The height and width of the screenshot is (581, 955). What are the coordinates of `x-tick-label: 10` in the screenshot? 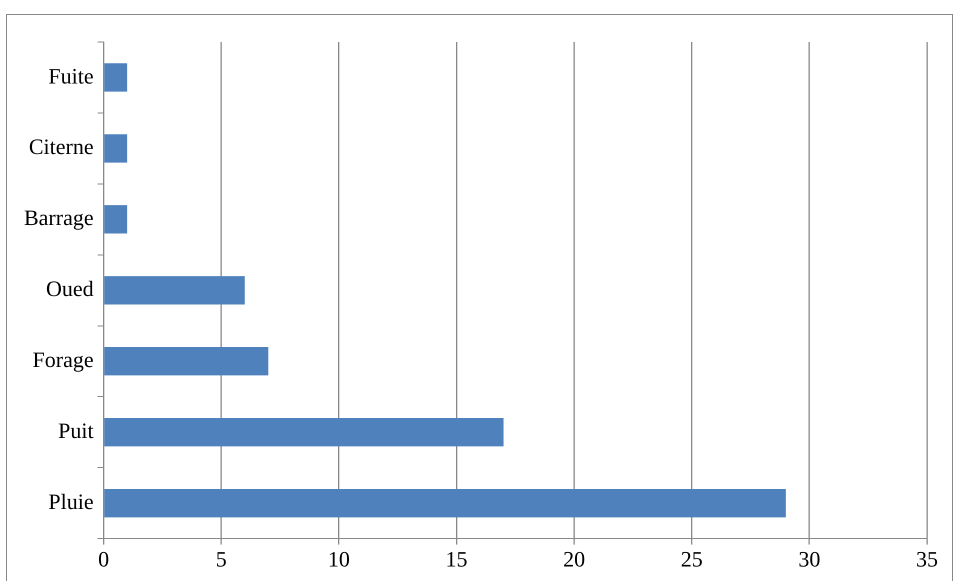 It's located at (339, 559).